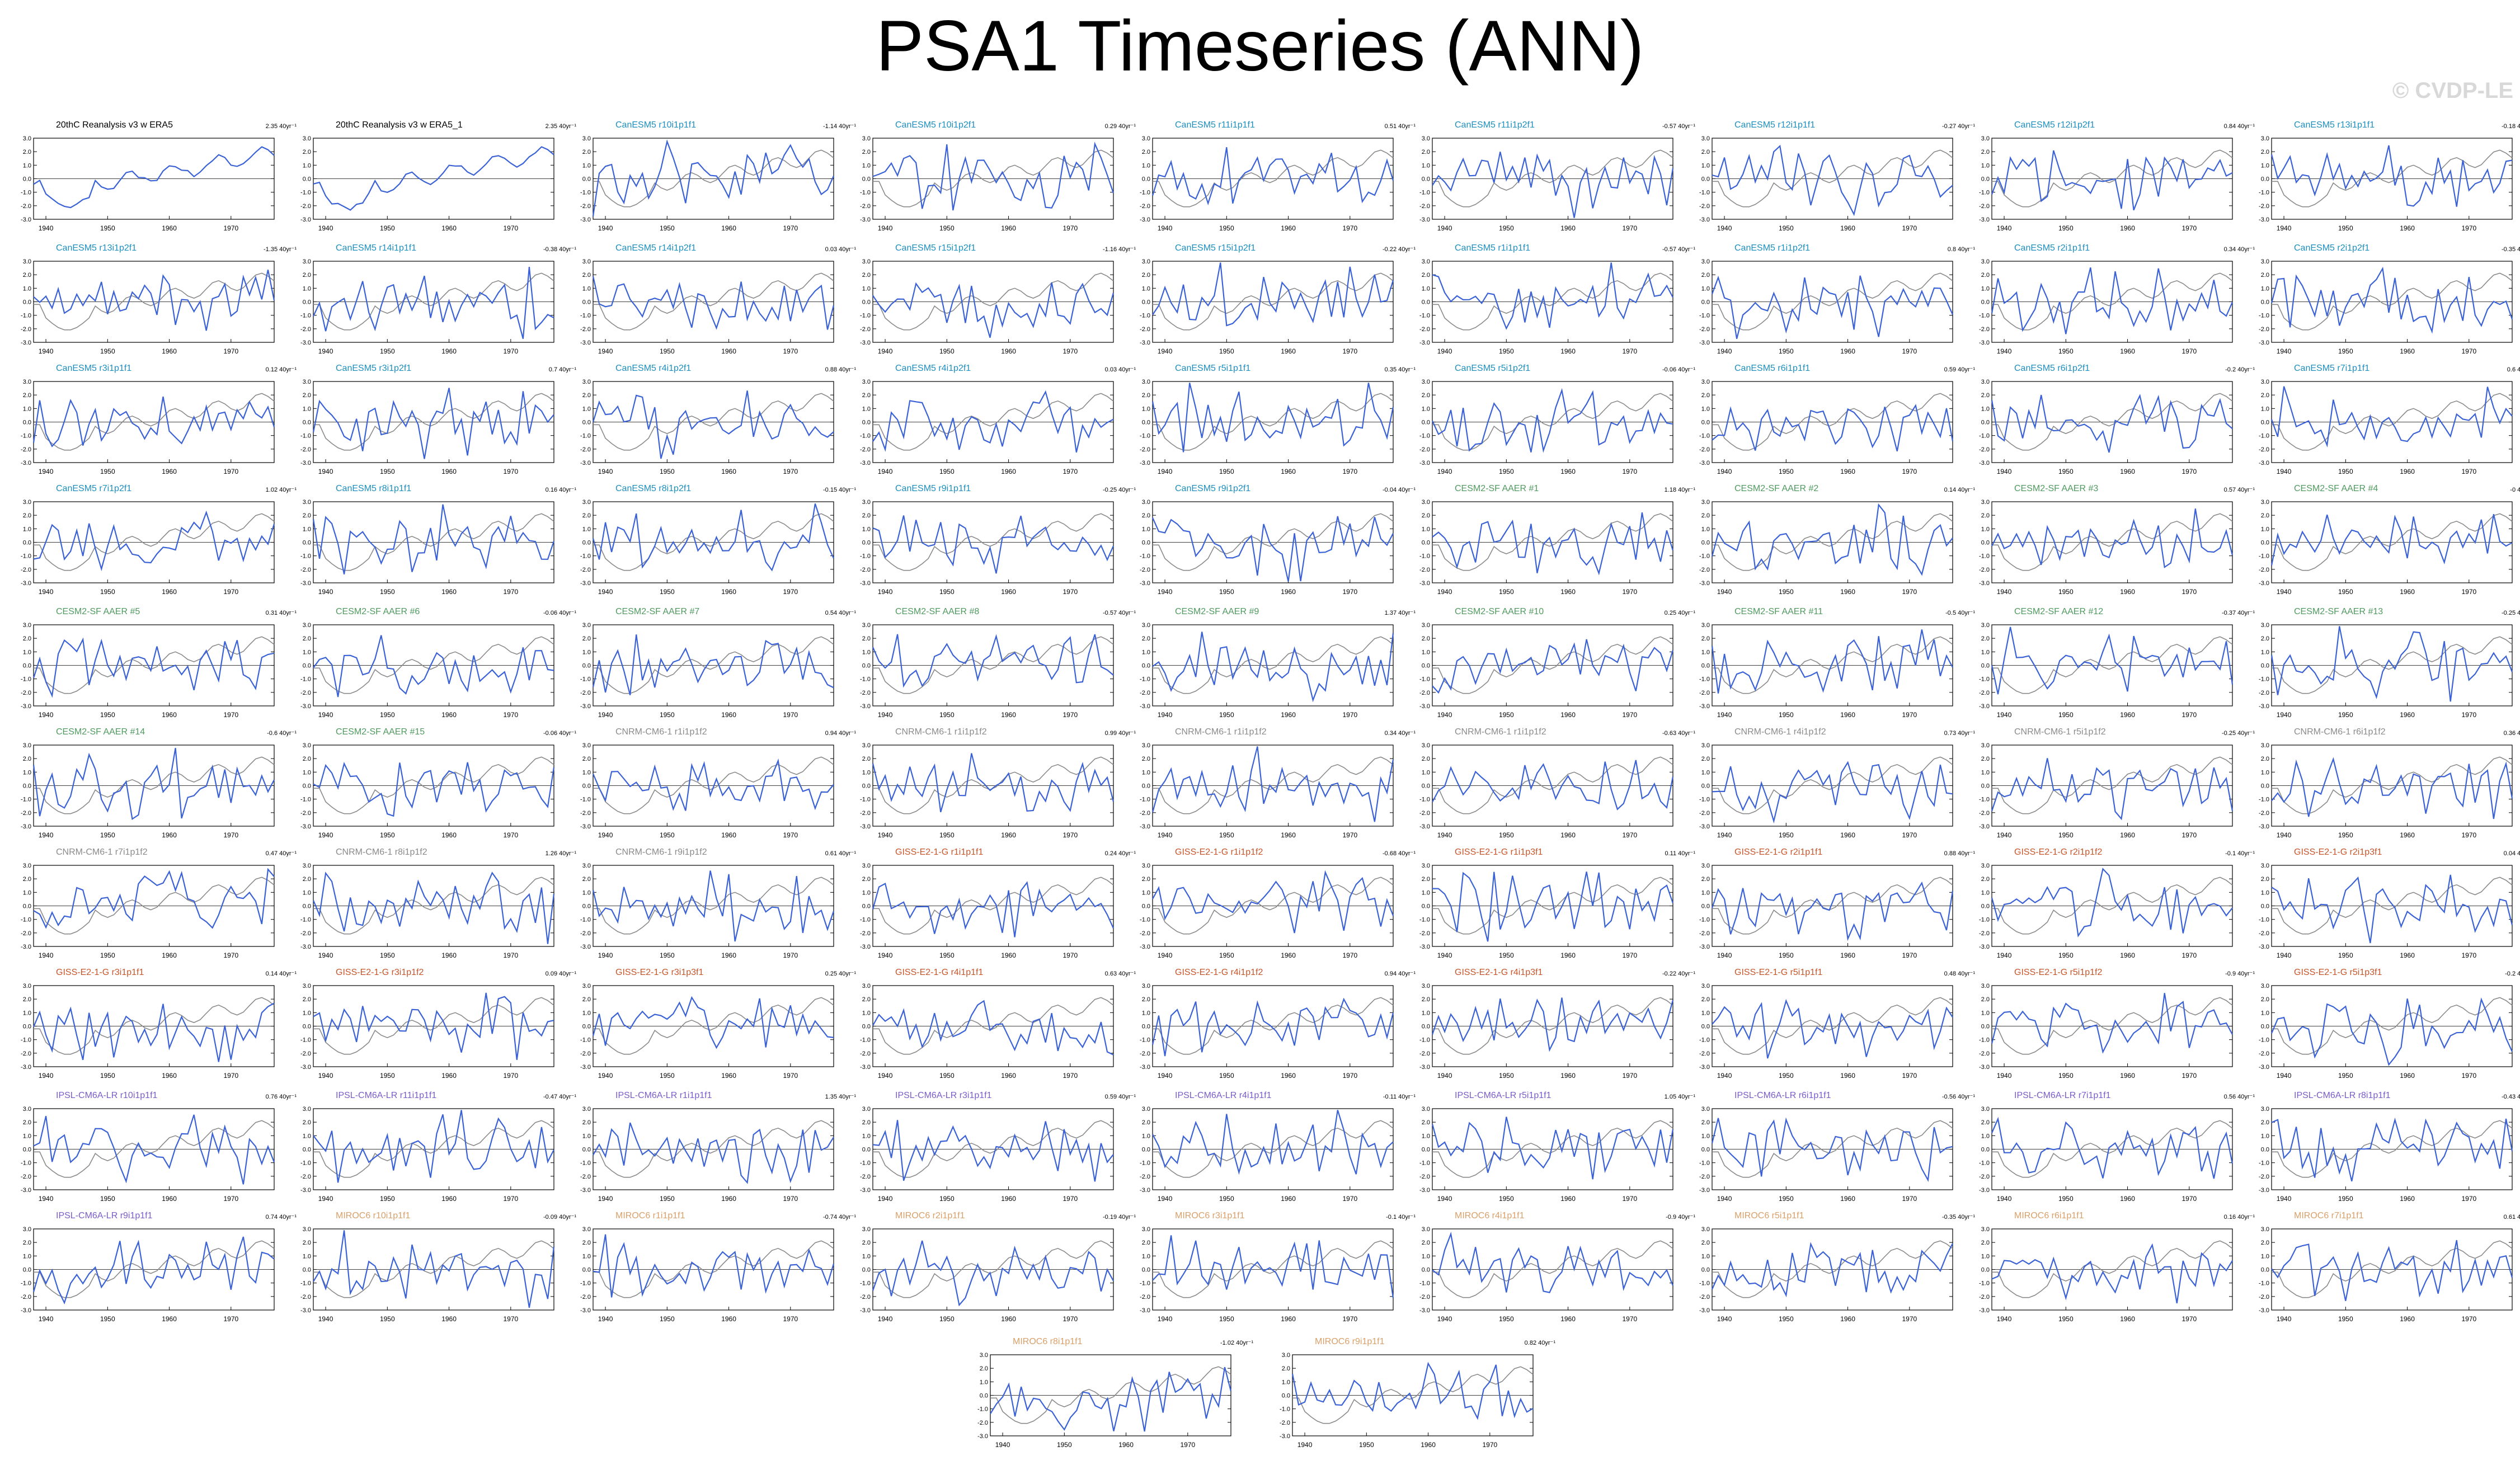  What do you see at coordinates (2511, 613) in the screenshot?
I see `panel-trend-label: -0.25 40yr⁻¹` at bounding box center [2511, 613].